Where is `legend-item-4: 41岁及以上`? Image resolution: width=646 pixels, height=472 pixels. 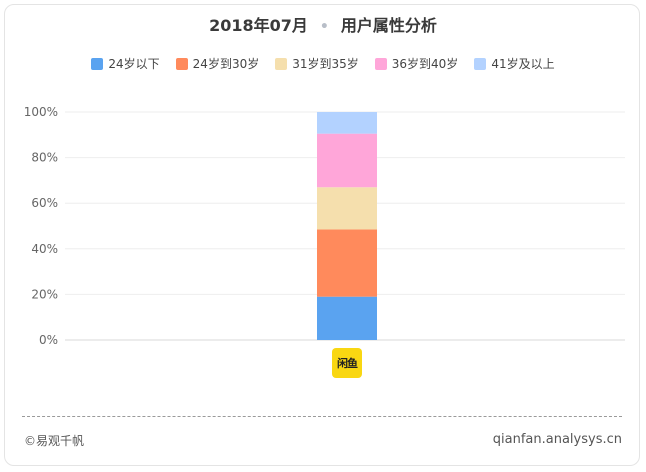 legend-item-4: 41岁及以上 is located at coordinates (514, 63).